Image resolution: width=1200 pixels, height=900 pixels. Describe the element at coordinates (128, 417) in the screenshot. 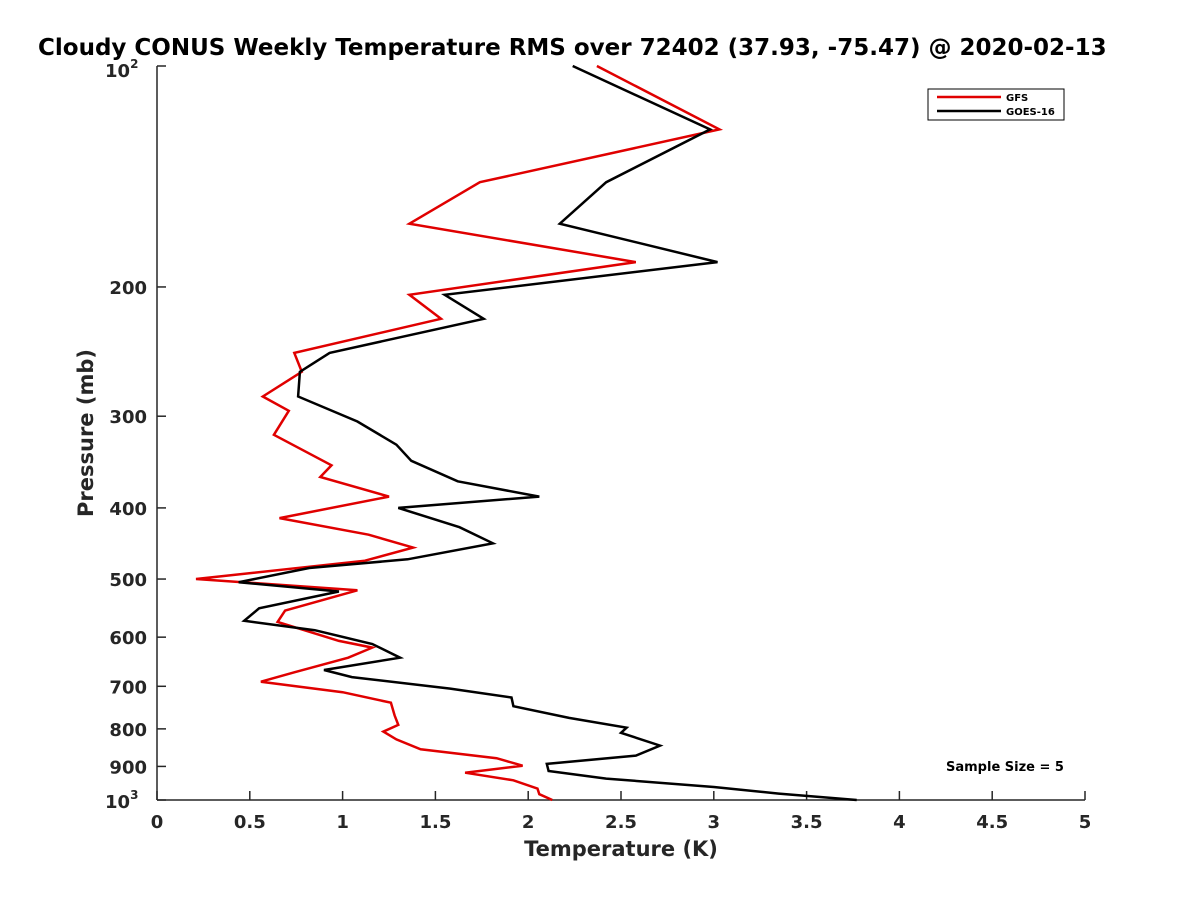

I see `y-tick-label: 300` at that location.